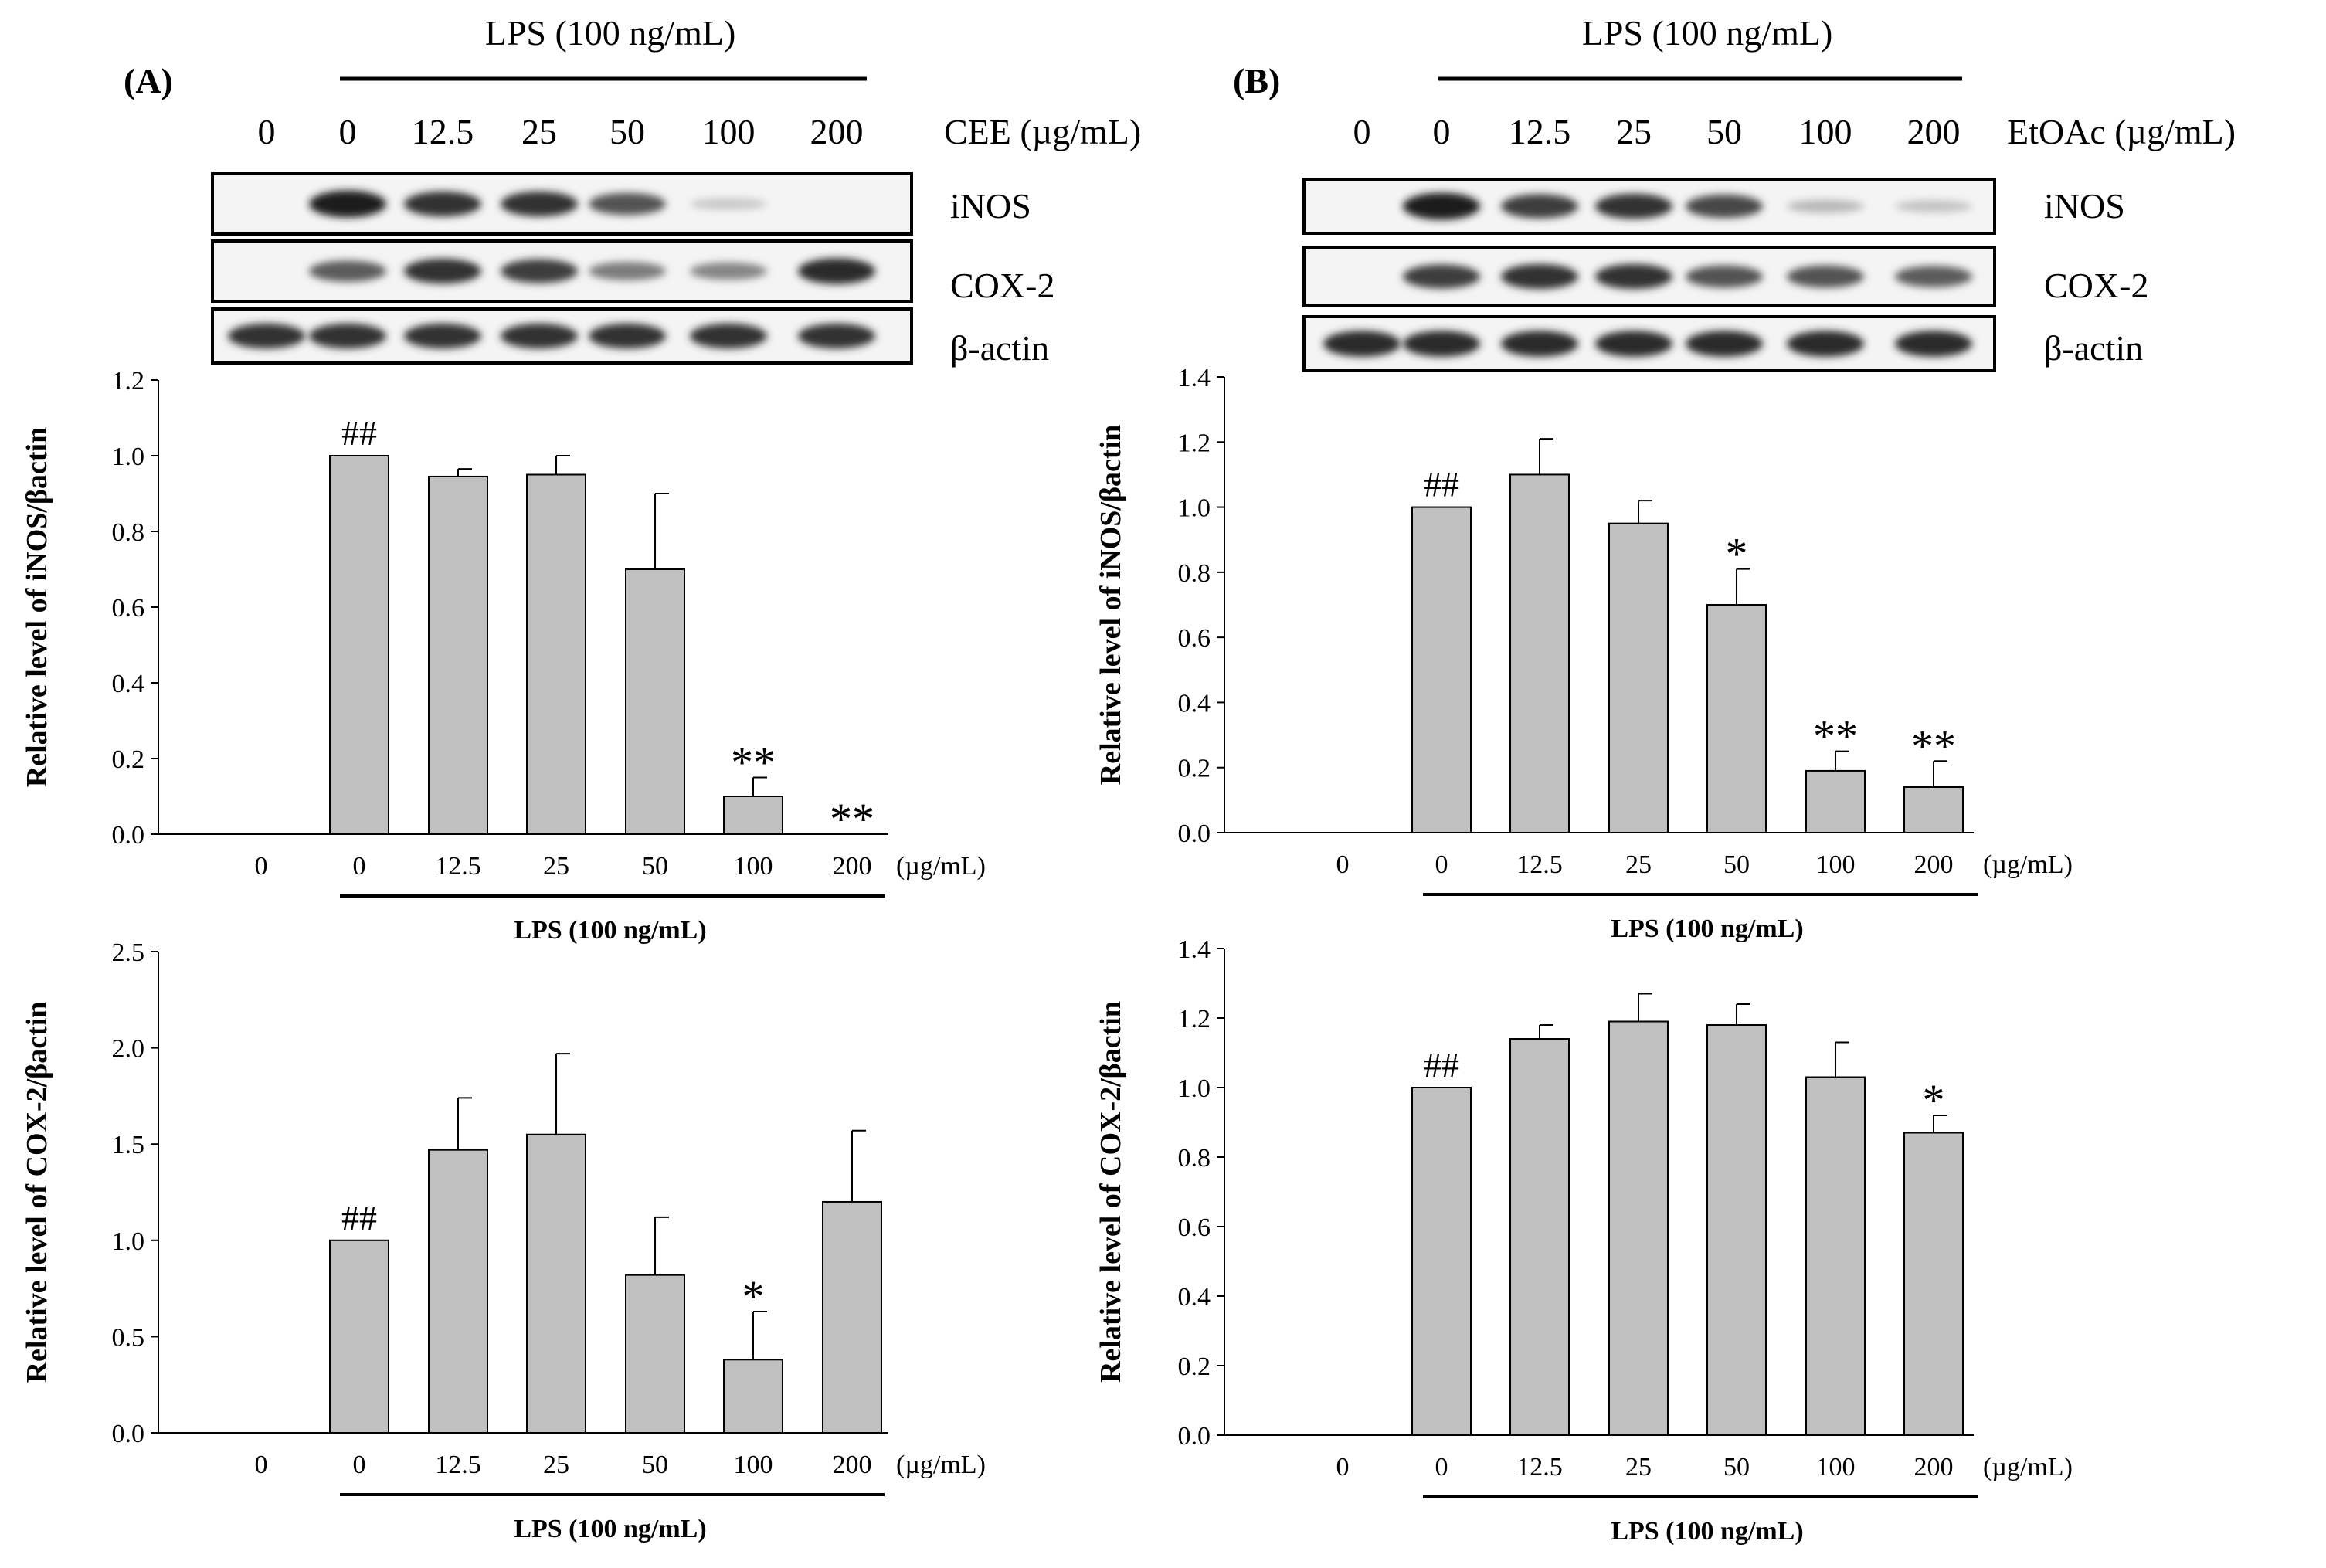 This screenshot has height=1568, width=2326. Describe the element at coordinates (128, 1337) in the screenshot. I see `y-tick-label: 0.5` at that location.